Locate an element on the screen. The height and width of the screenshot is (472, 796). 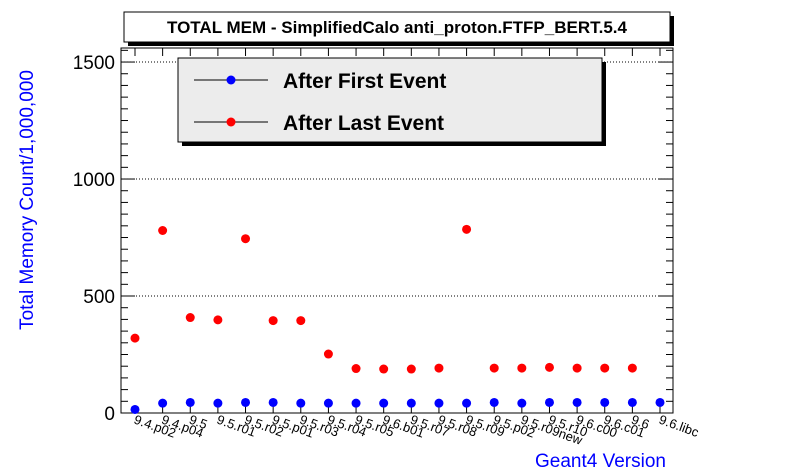
legend-label-last: After Last Event is located at coordinates (363, 123).